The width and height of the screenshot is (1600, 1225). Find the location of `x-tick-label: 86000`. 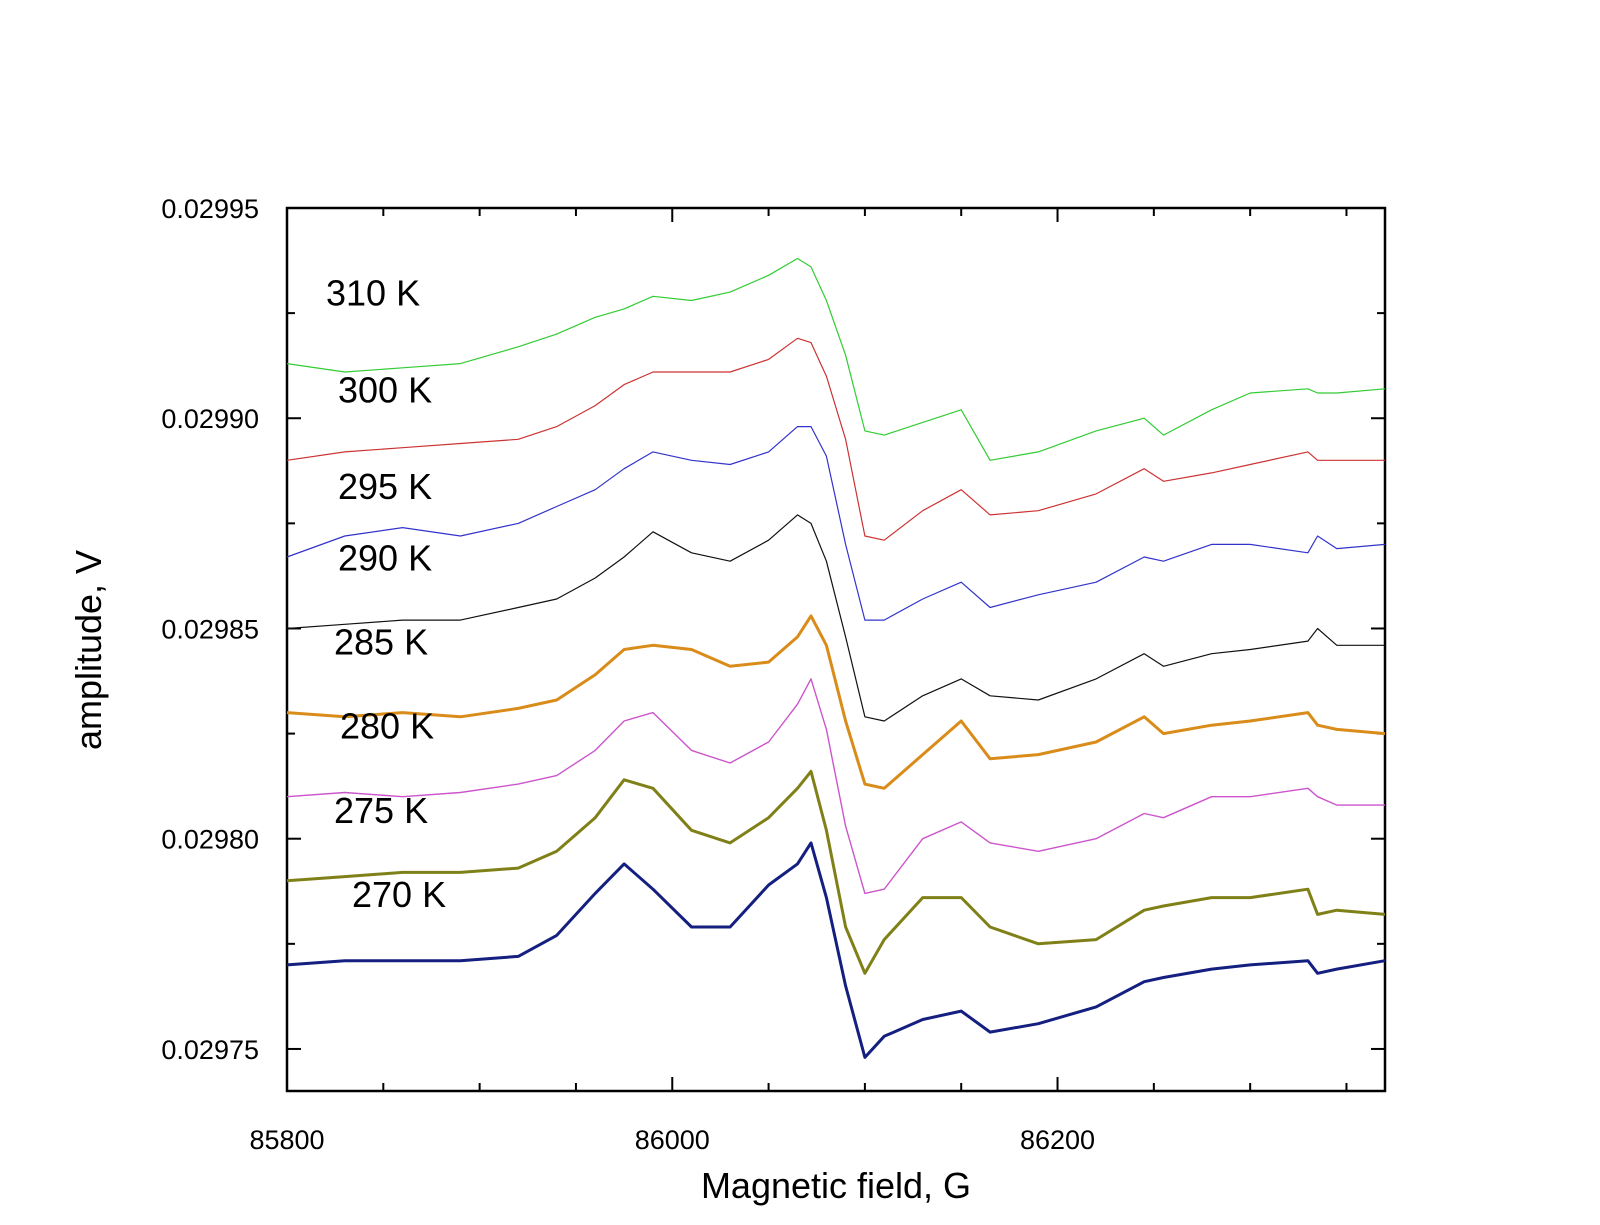

x-tick-label: 86000 is located at coordinates (672, 1140).